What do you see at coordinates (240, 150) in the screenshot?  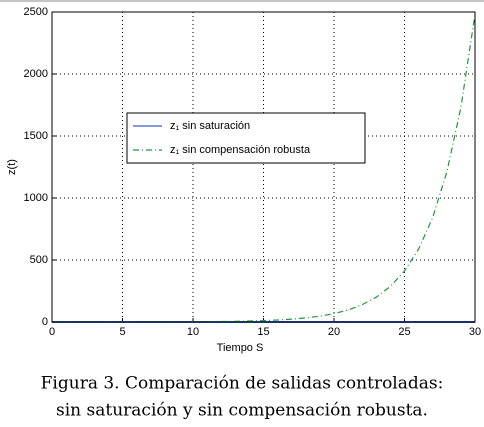 I see `legend-label: z₁ sin compensación robusta` at bounding box center [240, 150].